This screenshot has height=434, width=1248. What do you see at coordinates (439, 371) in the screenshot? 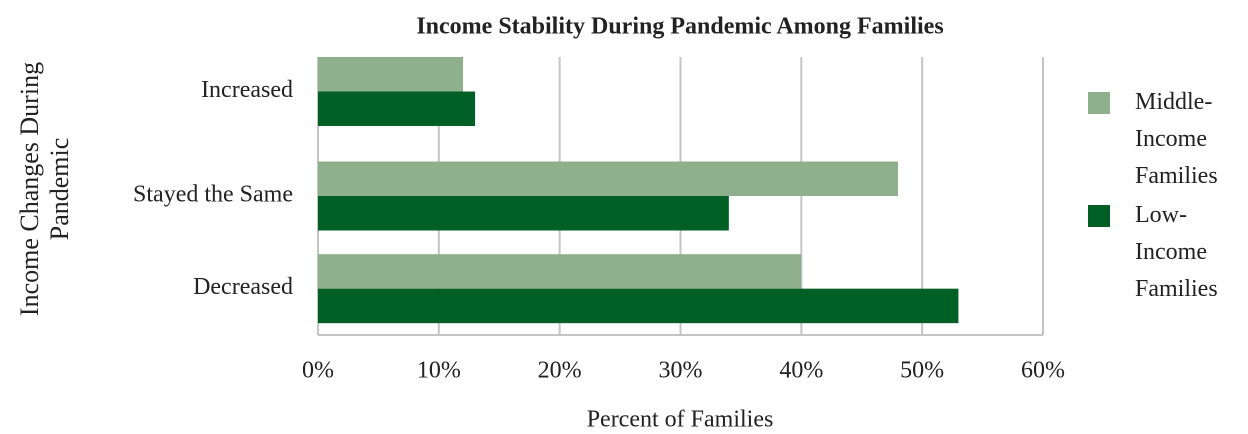
I see `x-tick-label: 10%` at bounding box center [439, 371].